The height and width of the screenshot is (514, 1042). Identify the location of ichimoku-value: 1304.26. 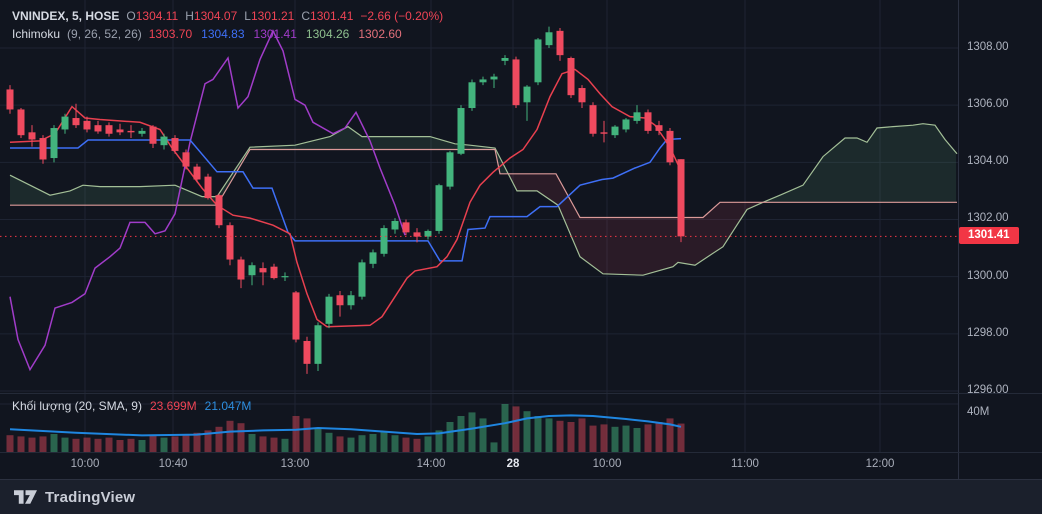
(327, 34).